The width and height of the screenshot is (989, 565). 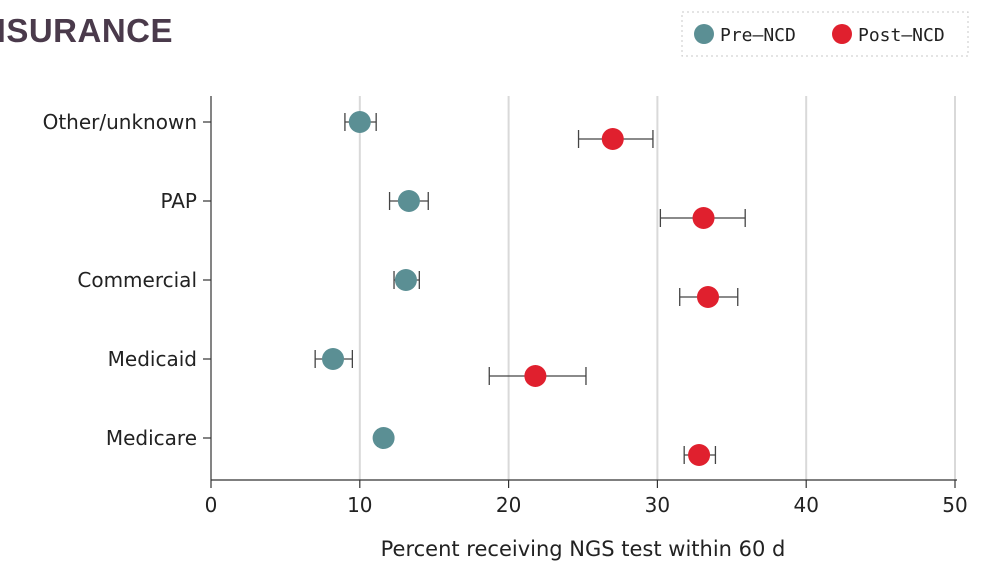 What do you see at coordinates (333, 359) in the screenshot?
I see `series-0-3-point` at bounding box center [333, 359].